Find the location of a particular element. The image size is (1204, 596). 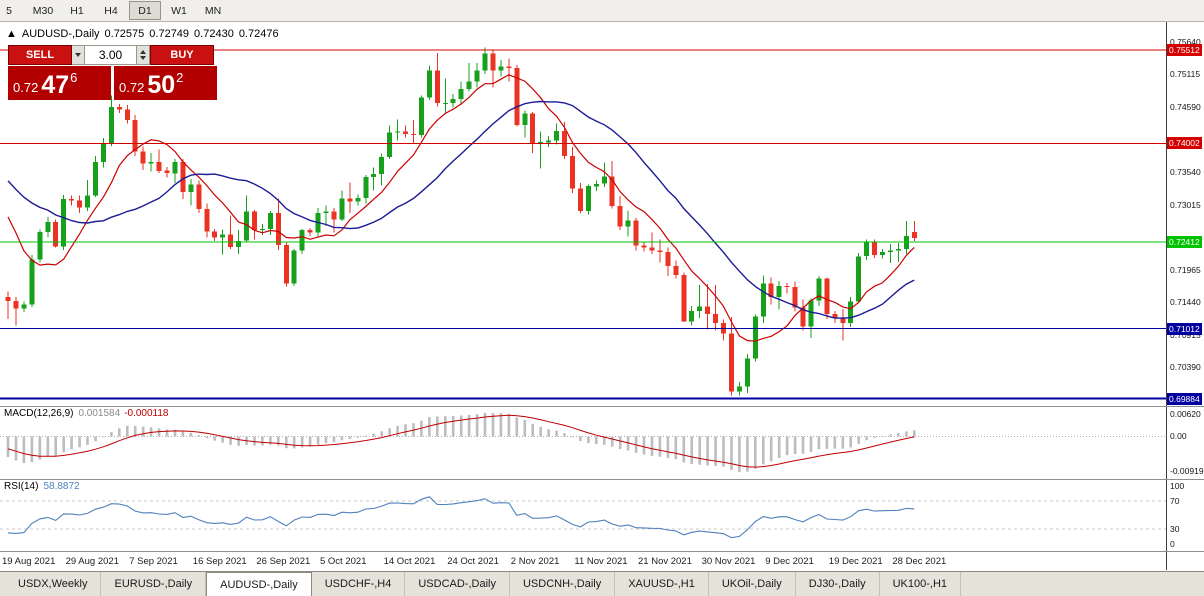

chart-tab: UK100-,H1 is located at coordinates (921, 584).